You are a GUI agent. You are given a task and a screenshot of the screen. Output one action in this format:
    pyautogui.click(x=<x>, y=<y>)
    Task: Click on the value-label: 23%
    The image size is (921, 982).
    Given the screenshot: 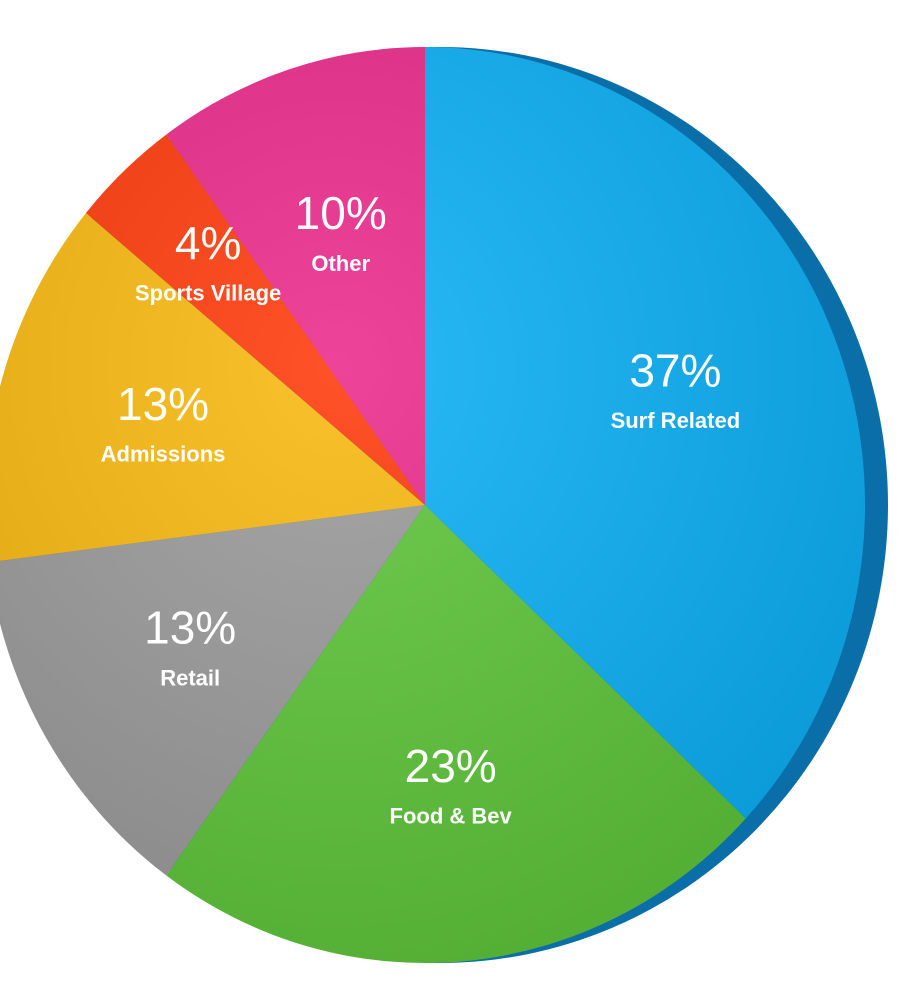 What is the action you would take?
    pyautogui.click(x=451, y=766)
    